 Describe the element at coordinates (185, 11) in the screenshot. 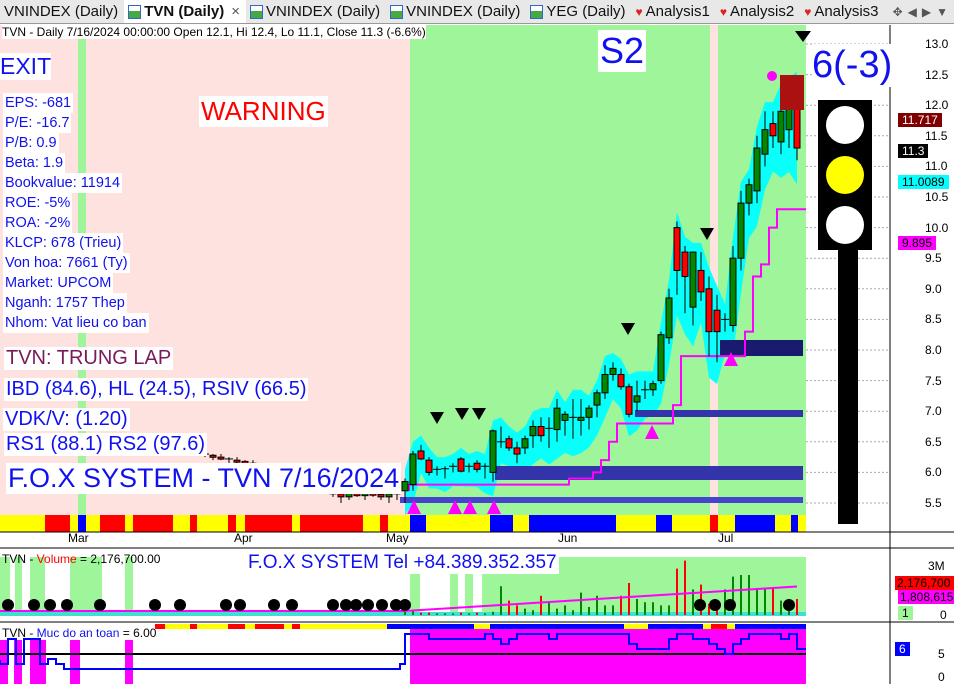

I see `tab-tvn: TVN (Daily) ×` at that location.